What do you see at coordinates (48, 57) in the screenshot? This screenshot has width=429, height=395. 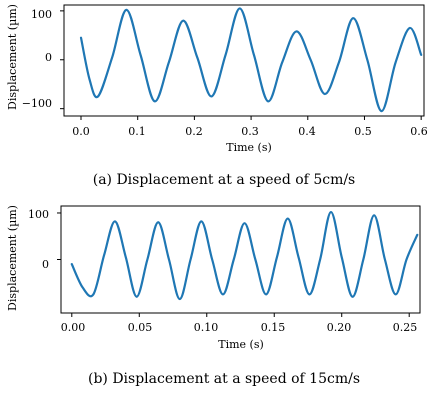 I see `chart-a-ytick-label: 0` at bounding box center [48, 57].